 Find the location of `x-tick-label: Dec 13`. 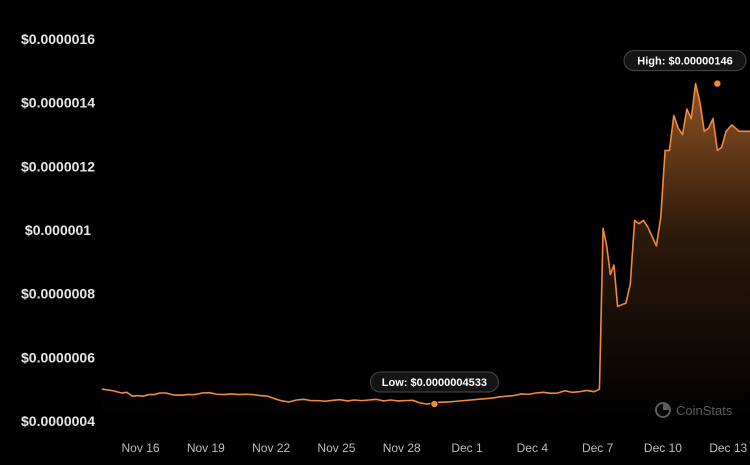

x-tick-label: Dec 13 is located at coordinates (728, 448).